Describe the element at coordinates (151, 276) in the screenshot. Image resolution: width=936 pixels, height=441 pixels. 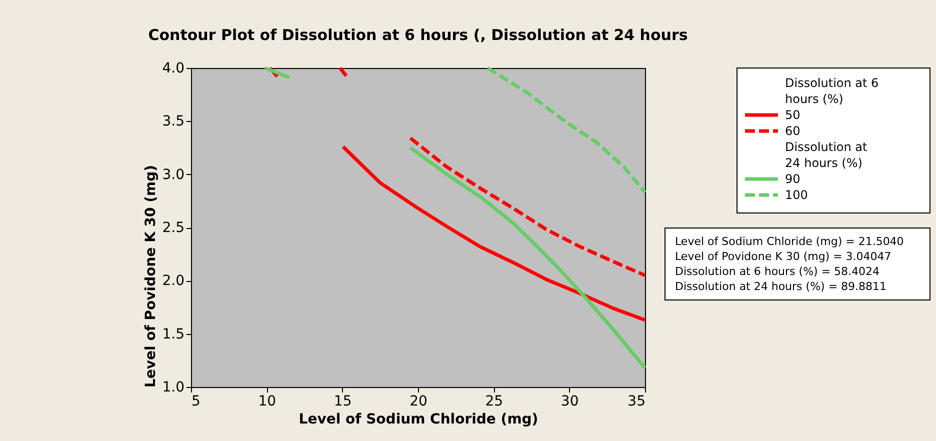
I see `y-axis-title: Level of Povidone K 30 (mg)` at that location.